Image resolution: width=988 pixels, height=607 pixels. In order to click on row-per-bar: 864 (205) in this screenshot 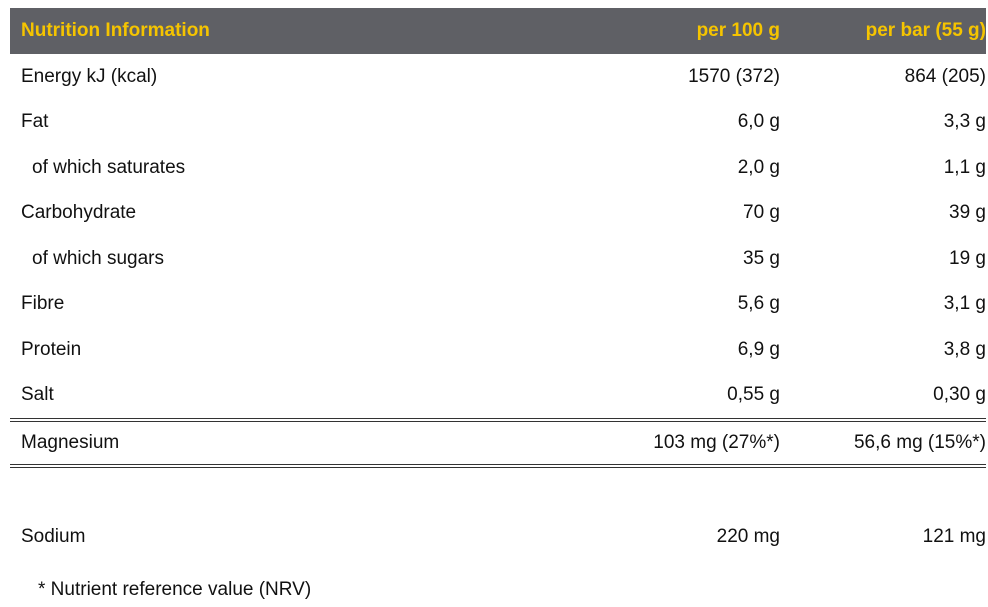, I will do `click(945, 76)`.